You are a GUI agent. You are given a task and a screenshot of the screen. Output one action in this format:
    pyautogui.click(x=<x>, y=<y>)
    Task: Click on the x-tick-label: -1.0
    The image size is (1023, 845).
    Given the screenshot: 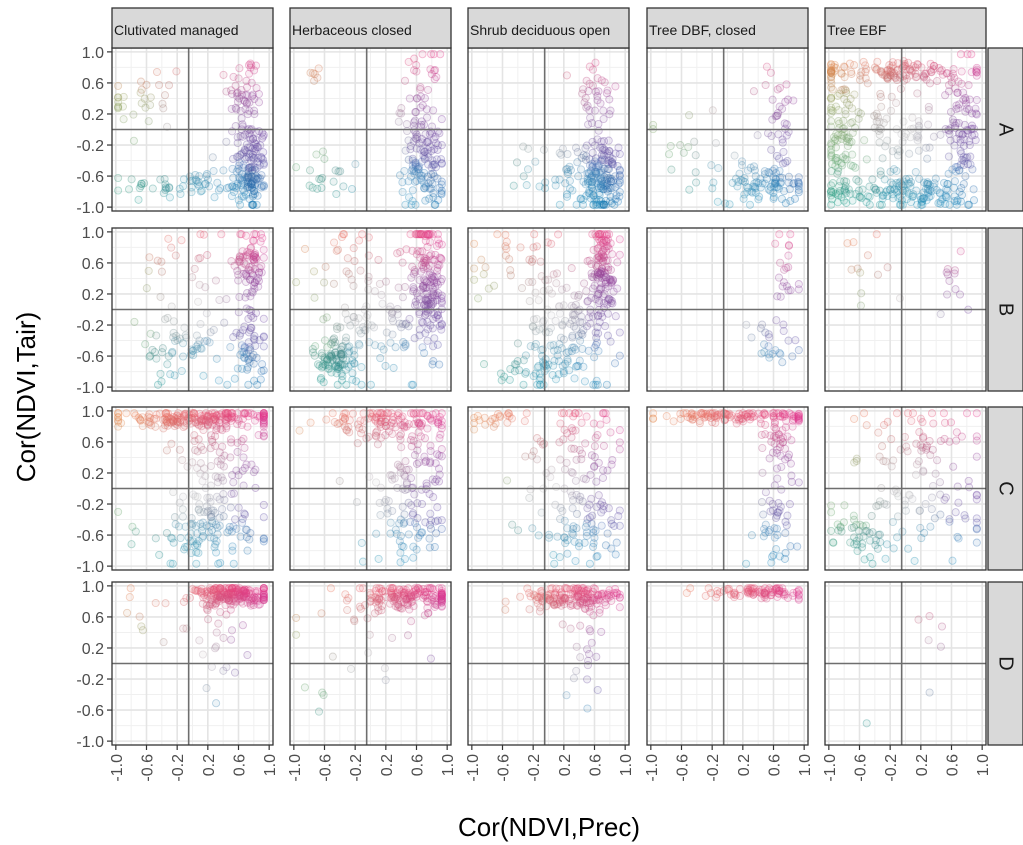 What is the action you would take?
    pyautogui.click(x=473, y=768)
    